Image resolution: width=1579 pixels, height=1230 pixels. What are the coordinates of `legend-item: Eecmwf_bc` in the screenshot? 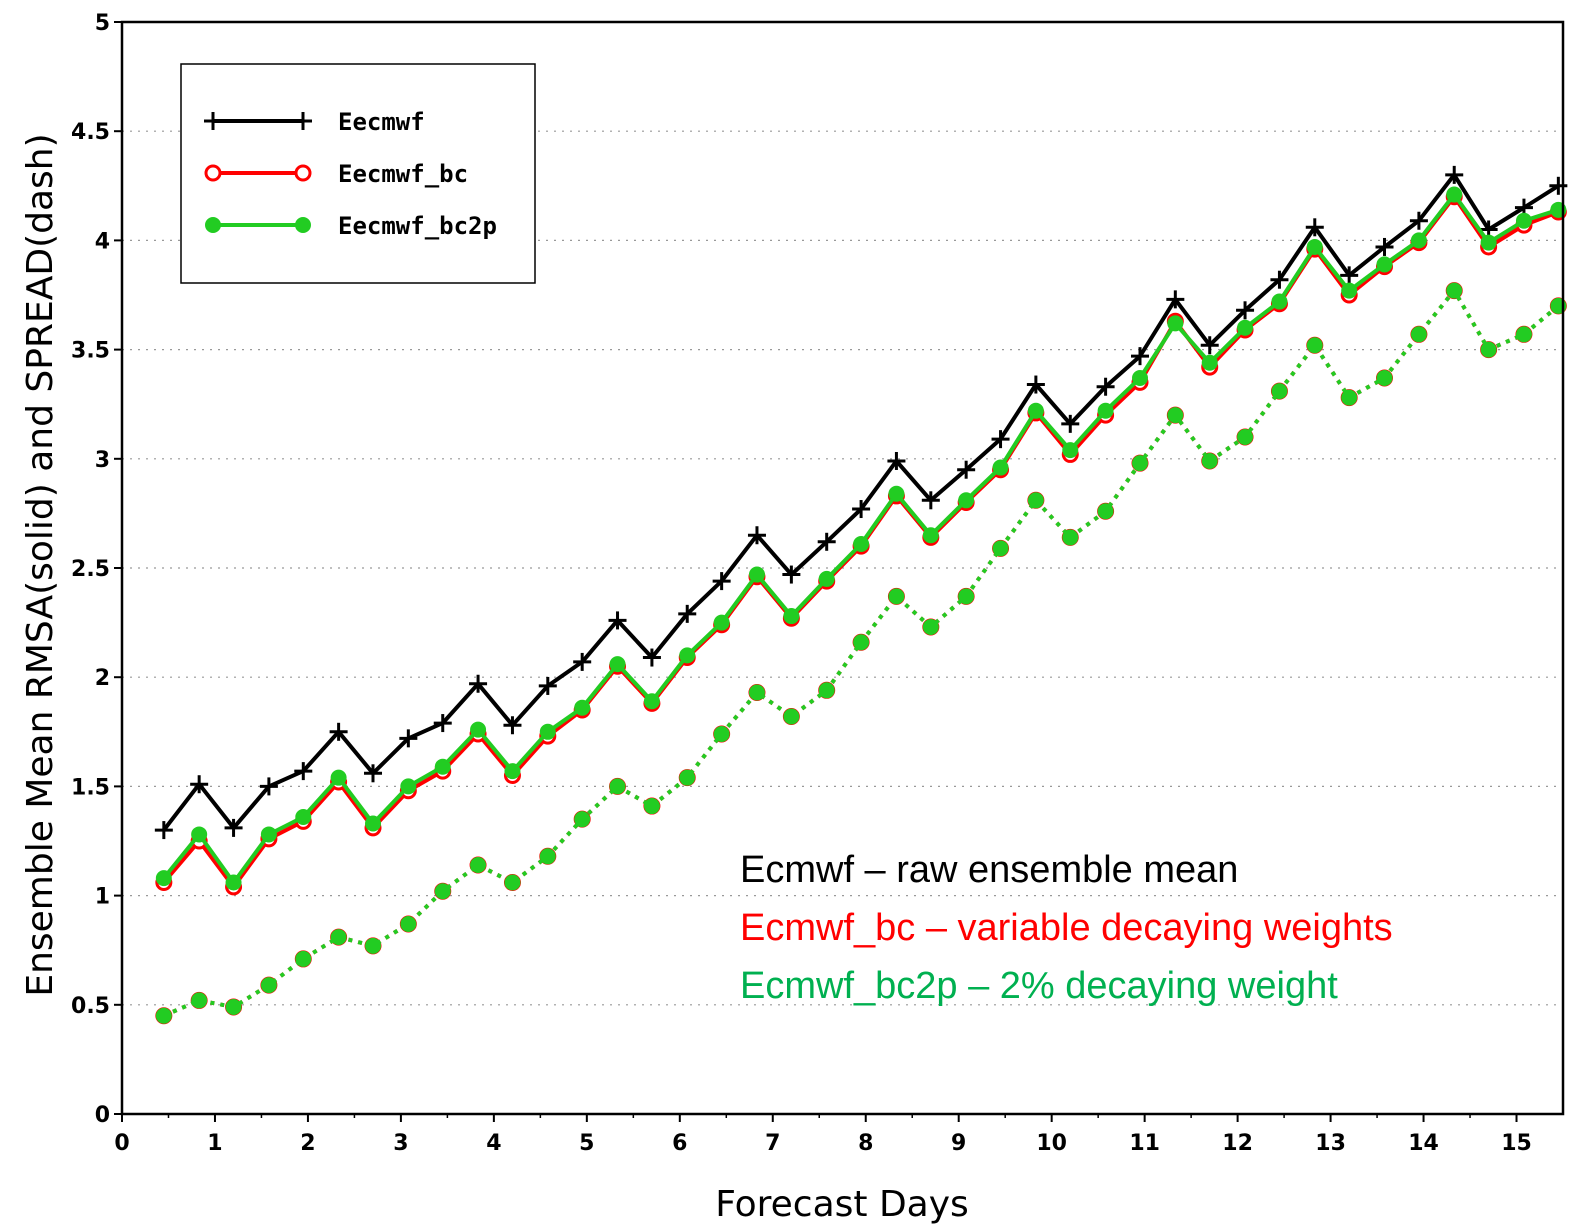 It's located at (336, 174).